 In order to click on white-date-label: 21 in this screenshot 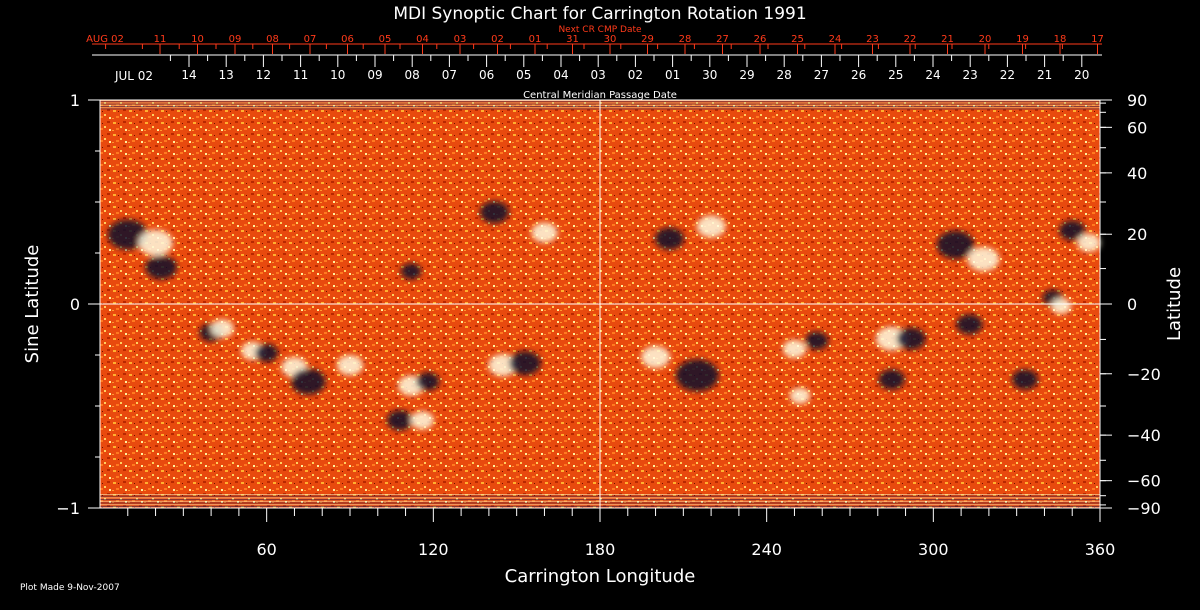, I will do `click(1044, 75)`.